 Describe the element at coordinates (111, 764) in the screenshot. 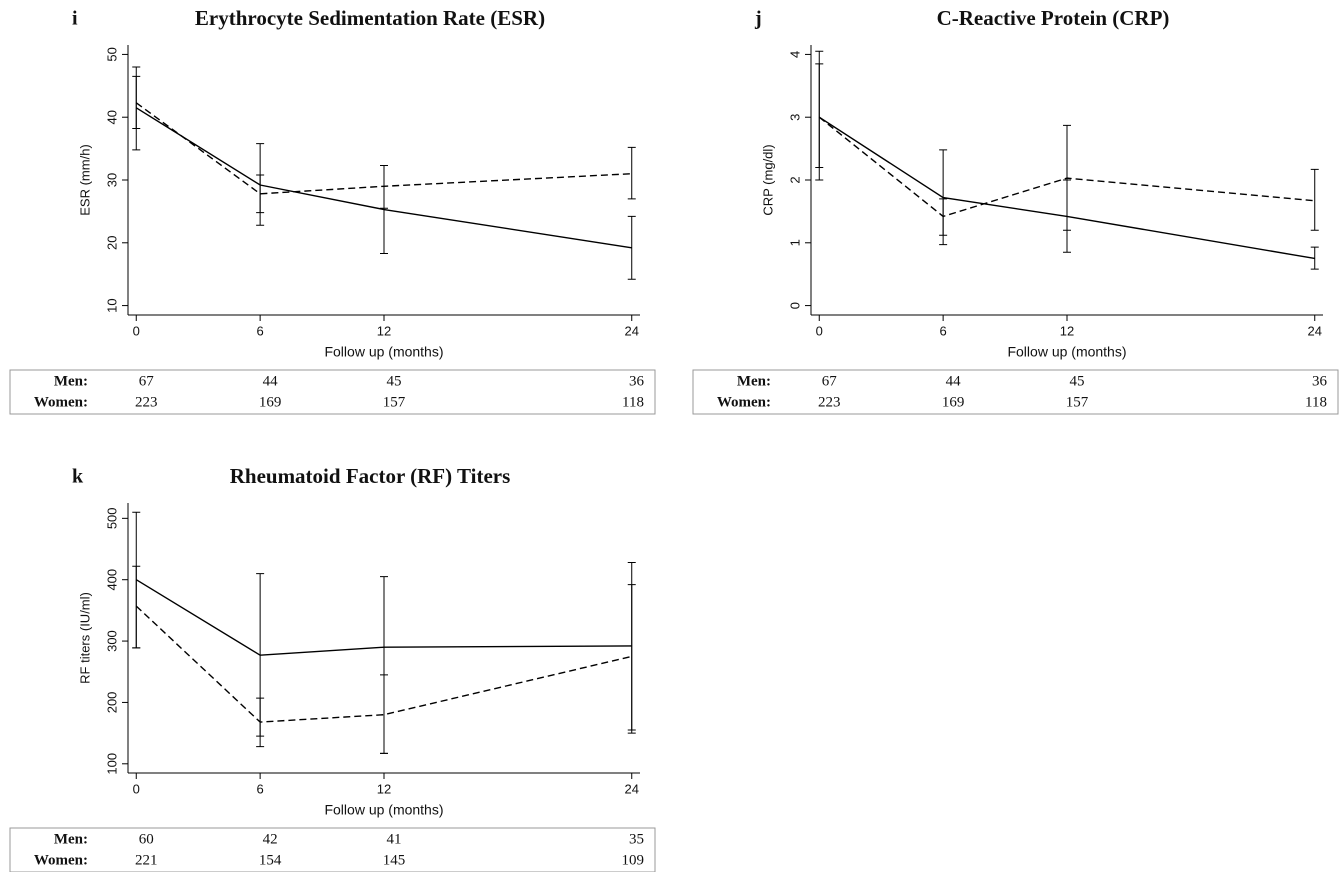

I see `y-tick-label: 100` at that location.